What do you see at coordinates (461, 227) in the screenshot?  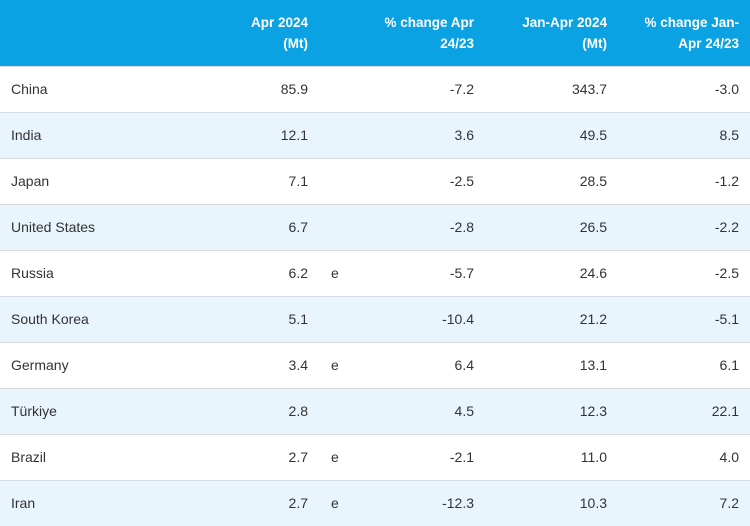 I see `apr-change: -2.8` at bounding box center [461, 227].